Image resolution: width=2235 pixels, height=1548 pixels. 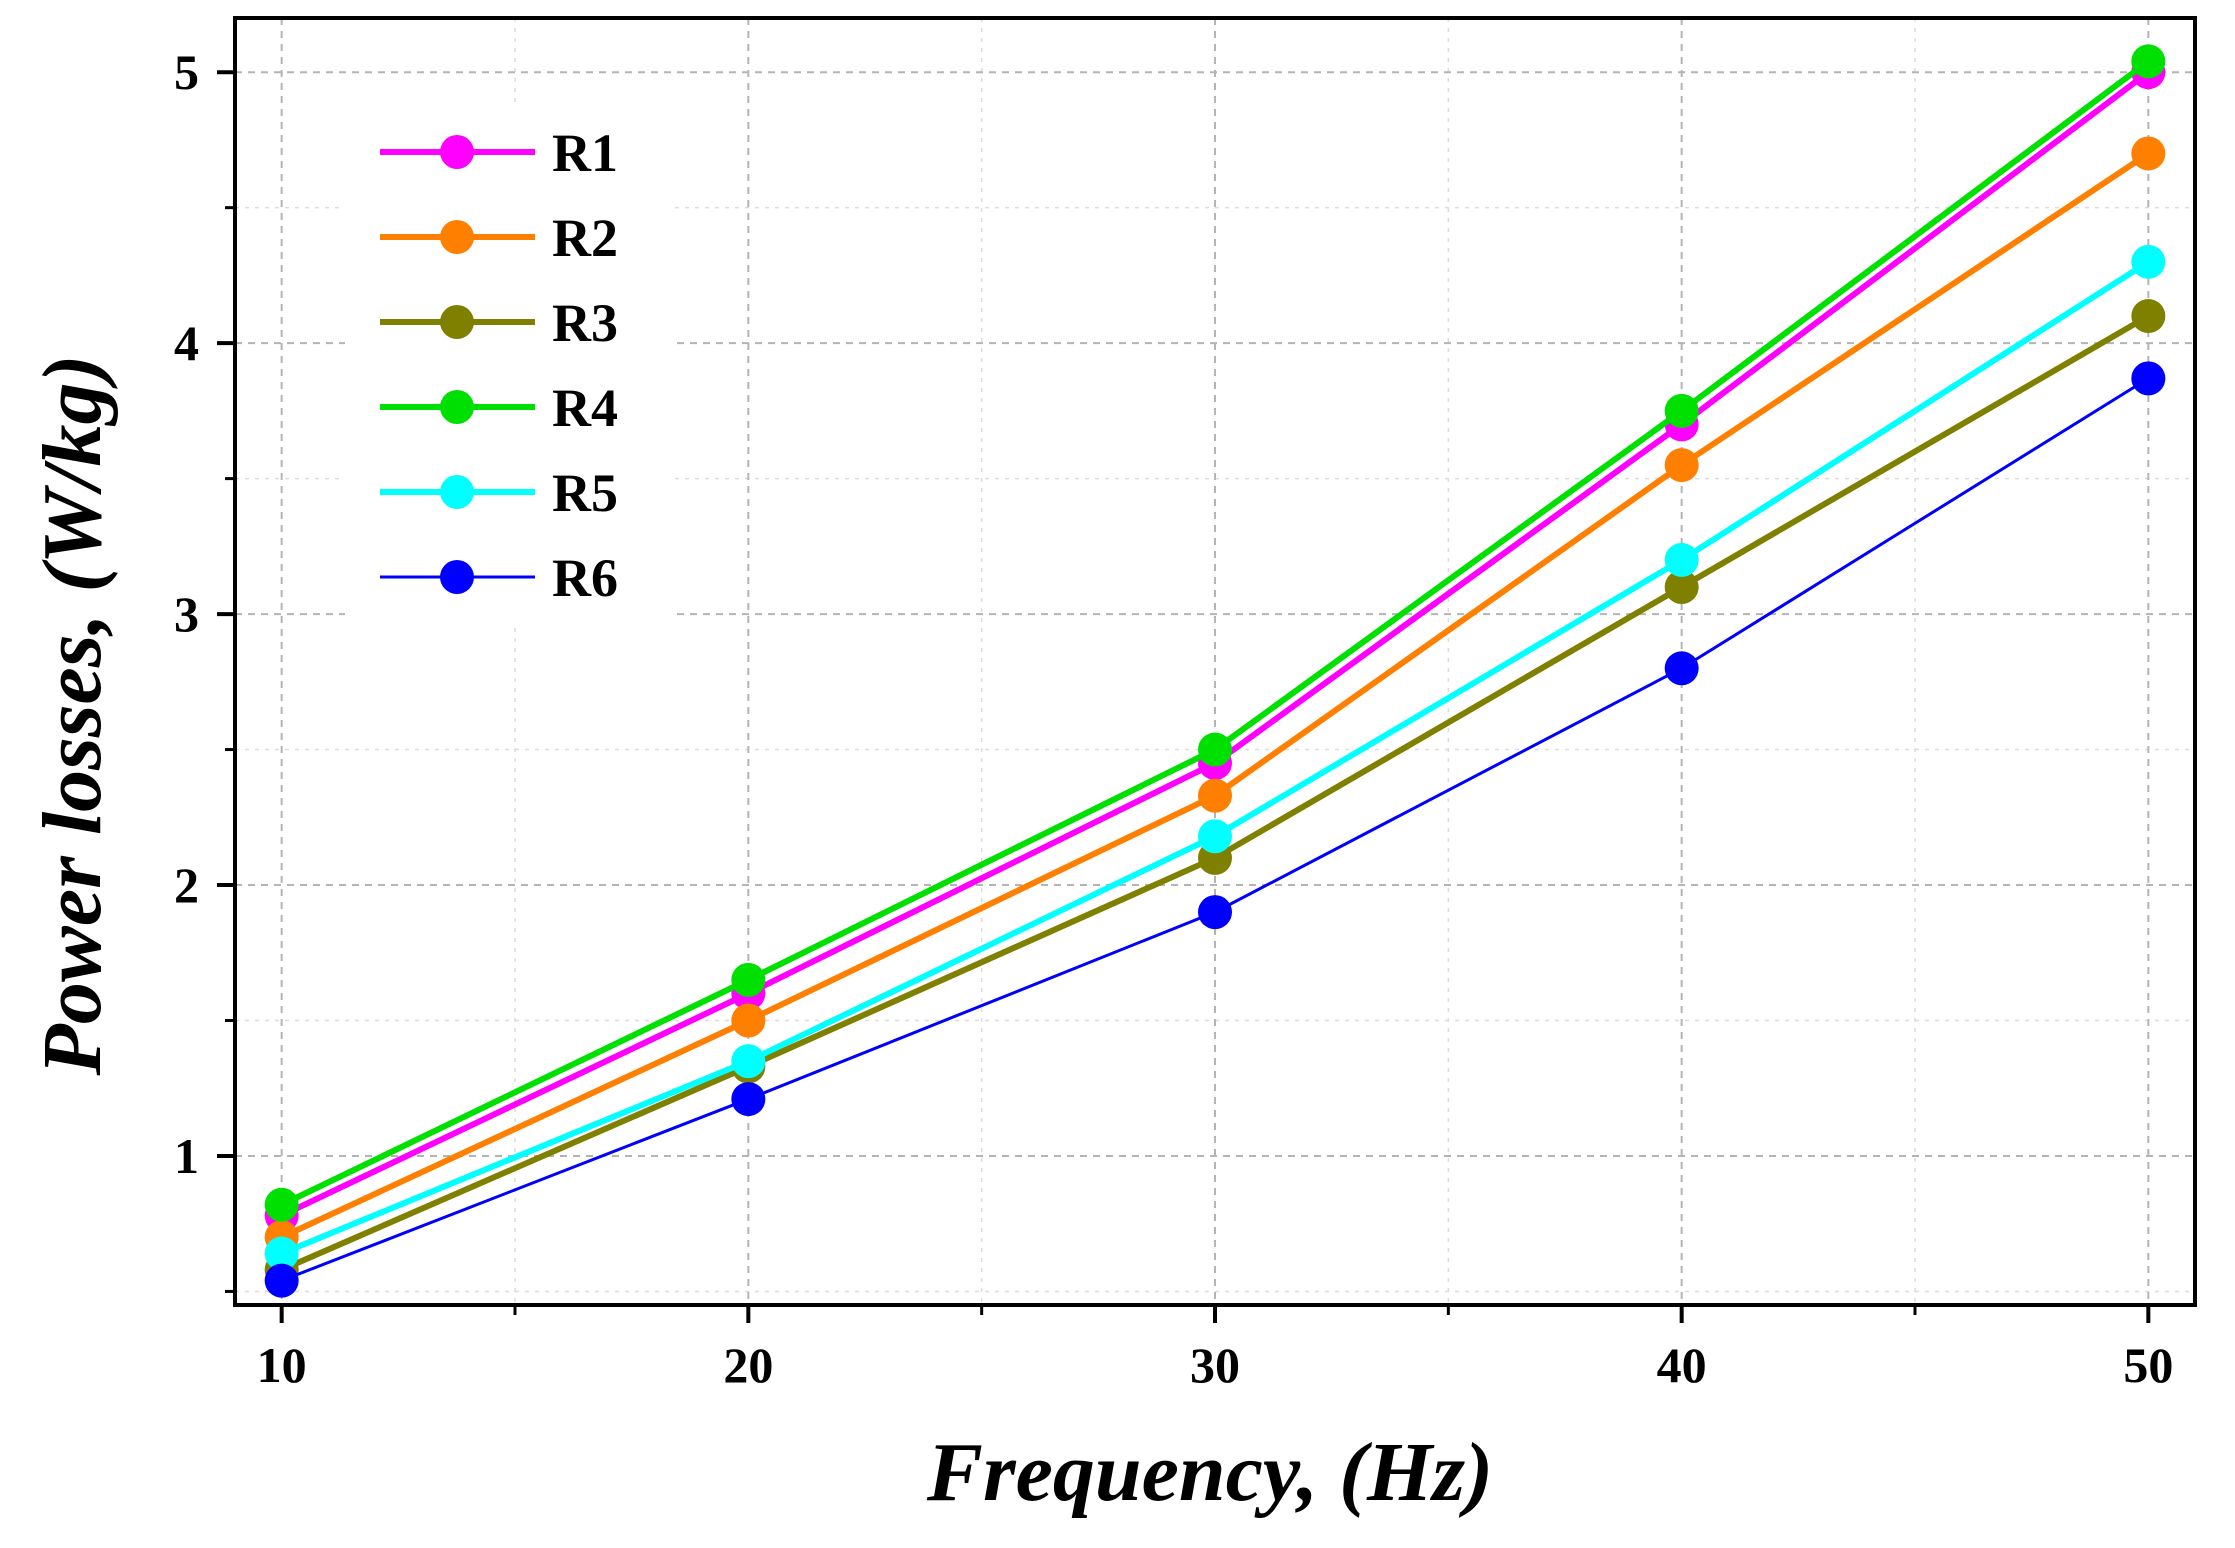 What do you see at coordinates (72, 716) in the screenshot?
I see `y-axis-title: Power losses, (W/kg)` at bounding box center [72, 716].